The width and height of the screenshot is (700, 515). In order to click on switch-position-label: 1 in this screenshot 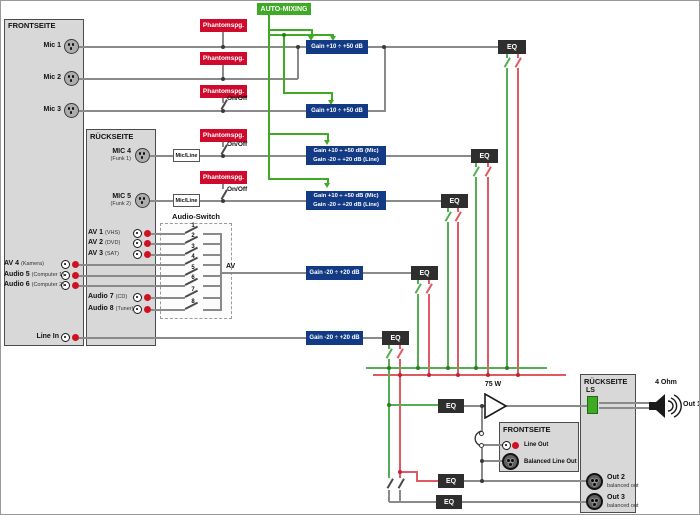, I will do `click(193, 226)`.